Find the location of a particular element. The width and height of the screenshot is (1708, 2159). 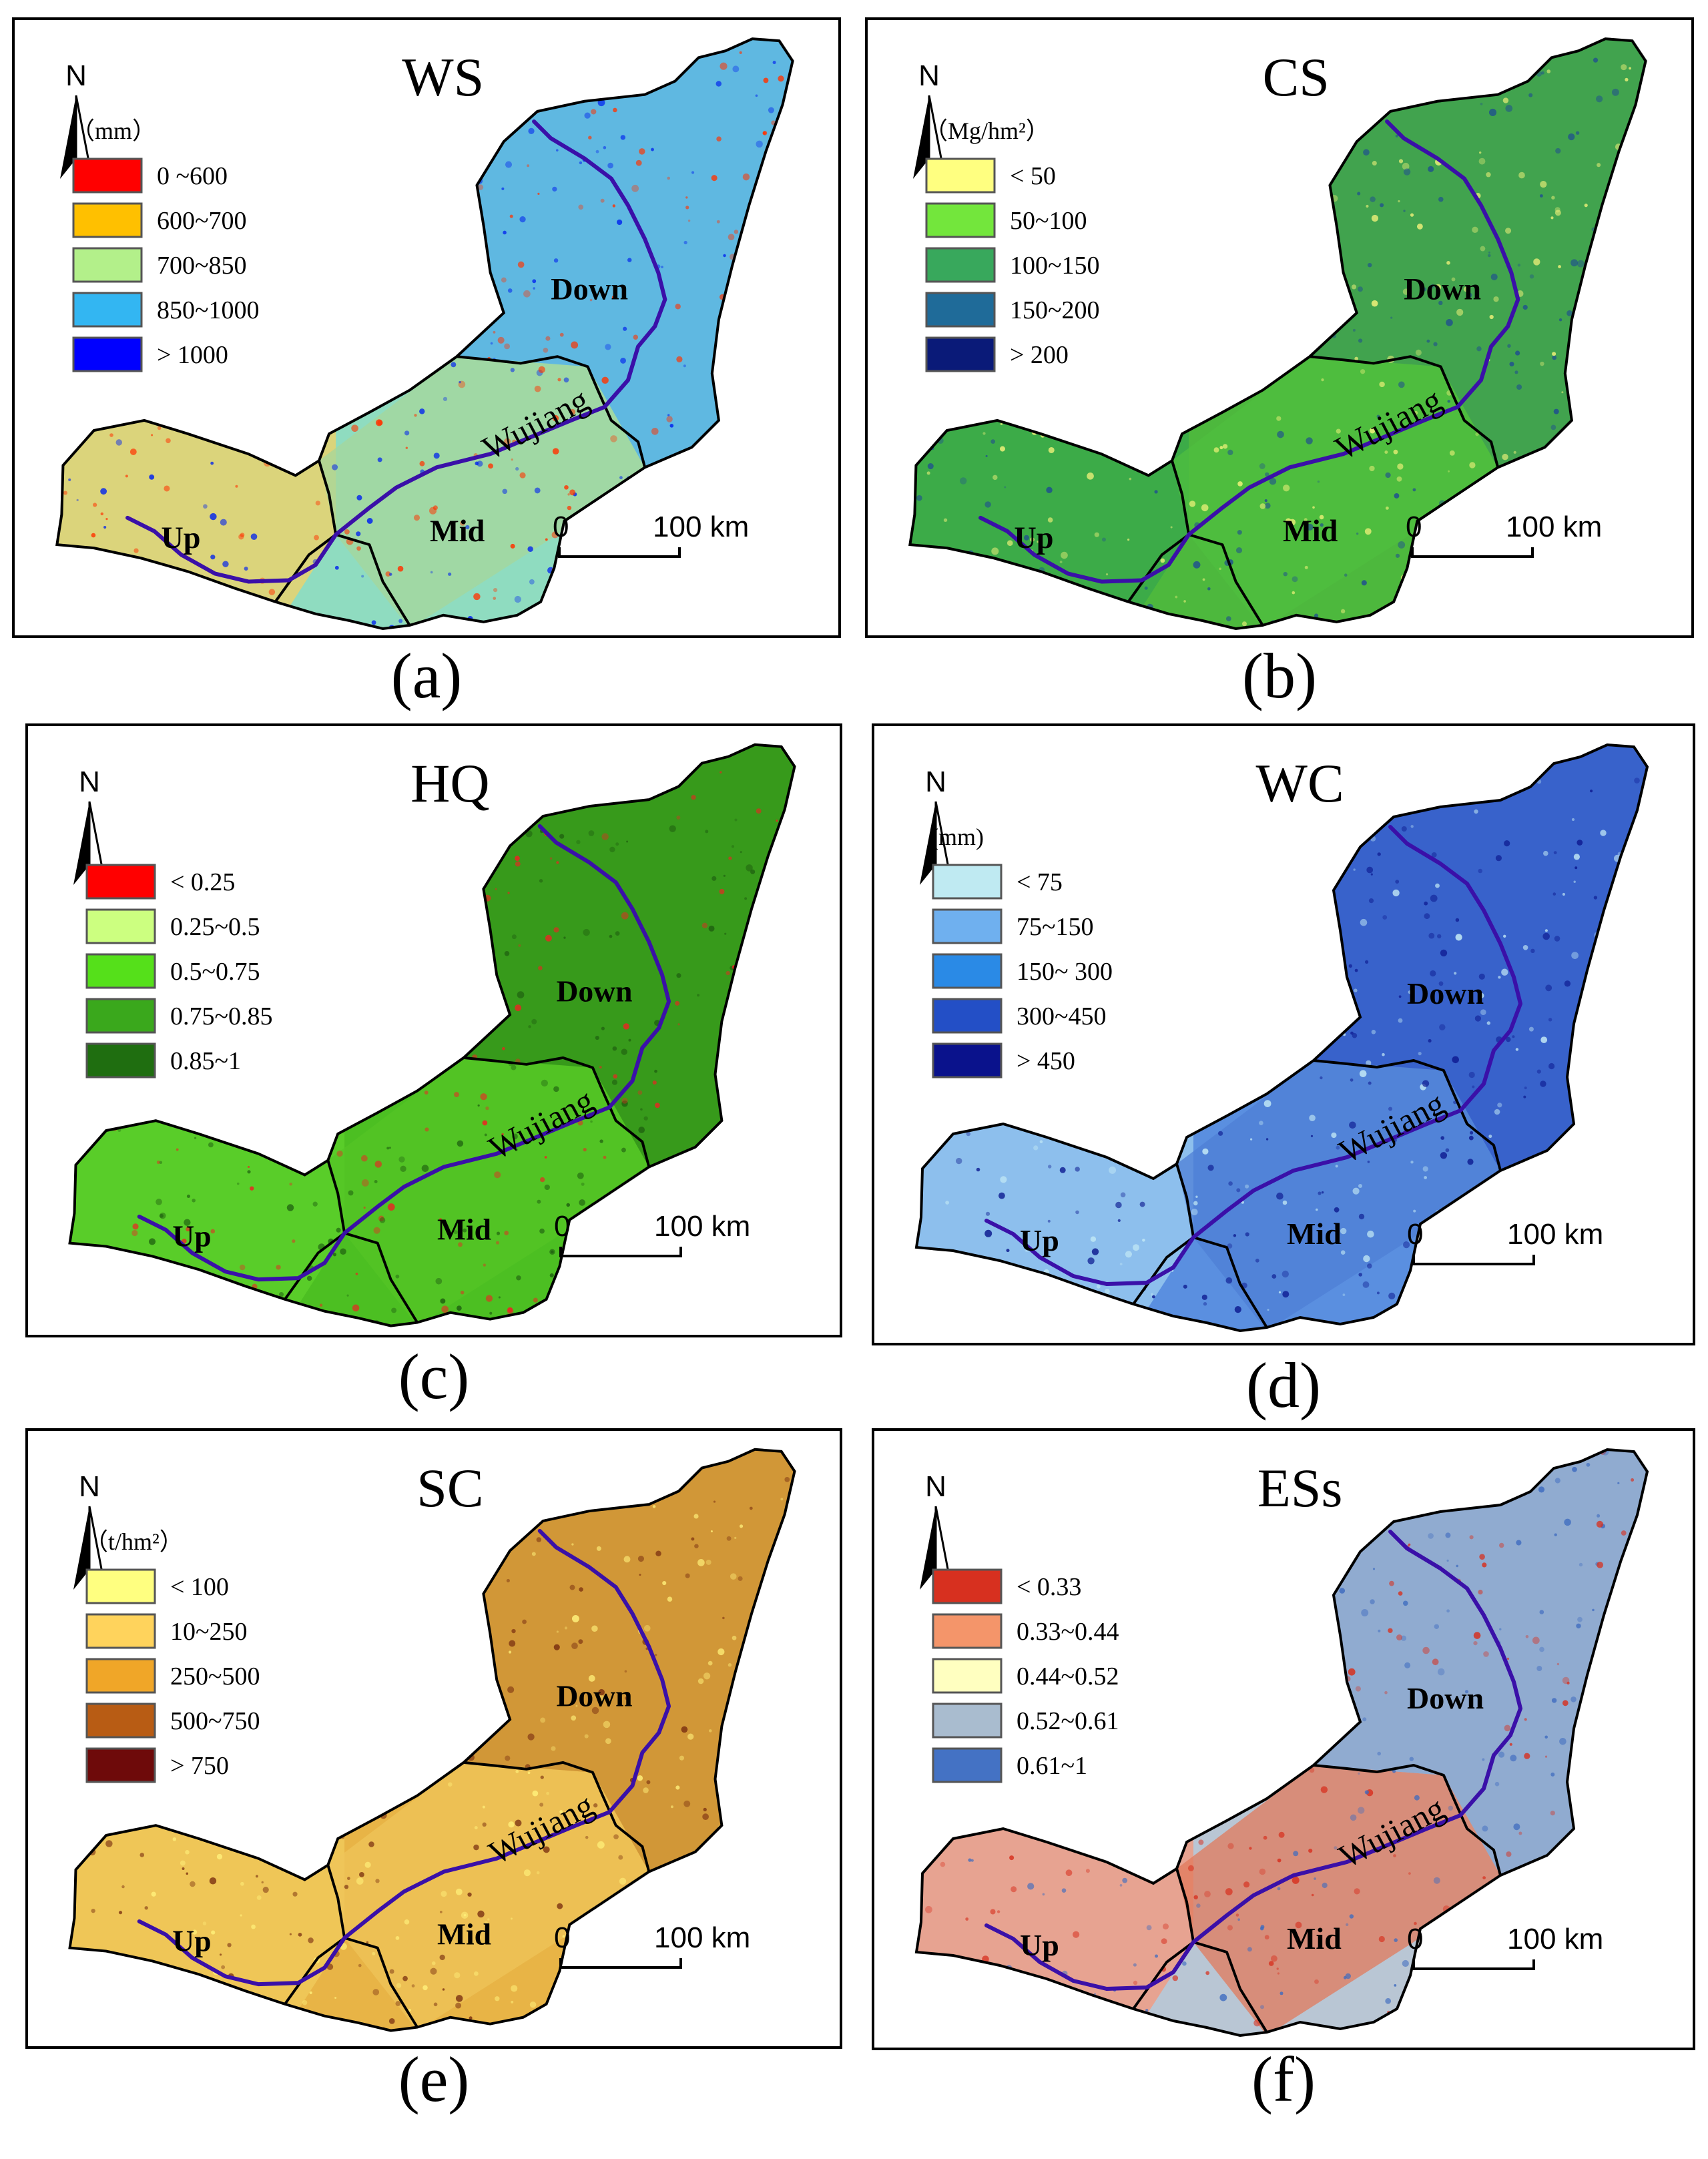

legend-label: > 750 is located at coordinates (199, 1766).